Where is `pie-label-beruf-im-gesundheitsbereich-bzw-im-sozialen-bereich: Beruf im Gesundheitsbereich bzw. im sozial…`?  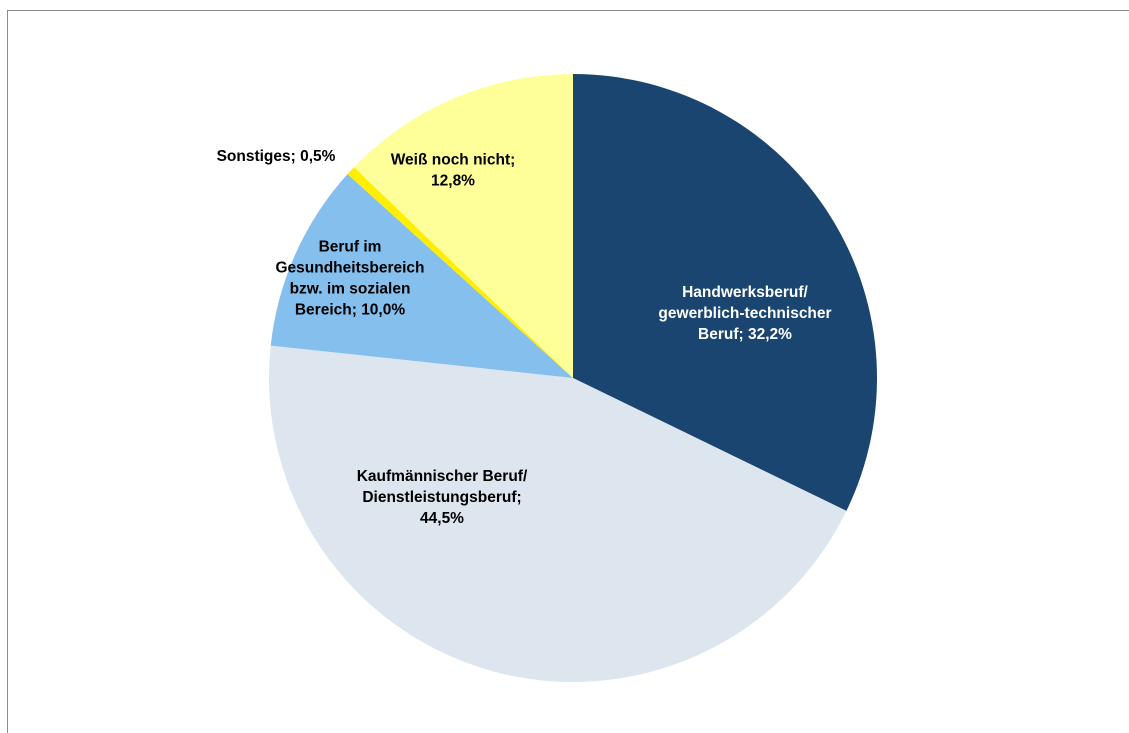 pie-label-beruf-im-gesundheitsbereich-bzw-im-sozialen-bereich: Beruf im Gesundheitsbereich bzw. im sozial… is located at coordinates (349, 279).